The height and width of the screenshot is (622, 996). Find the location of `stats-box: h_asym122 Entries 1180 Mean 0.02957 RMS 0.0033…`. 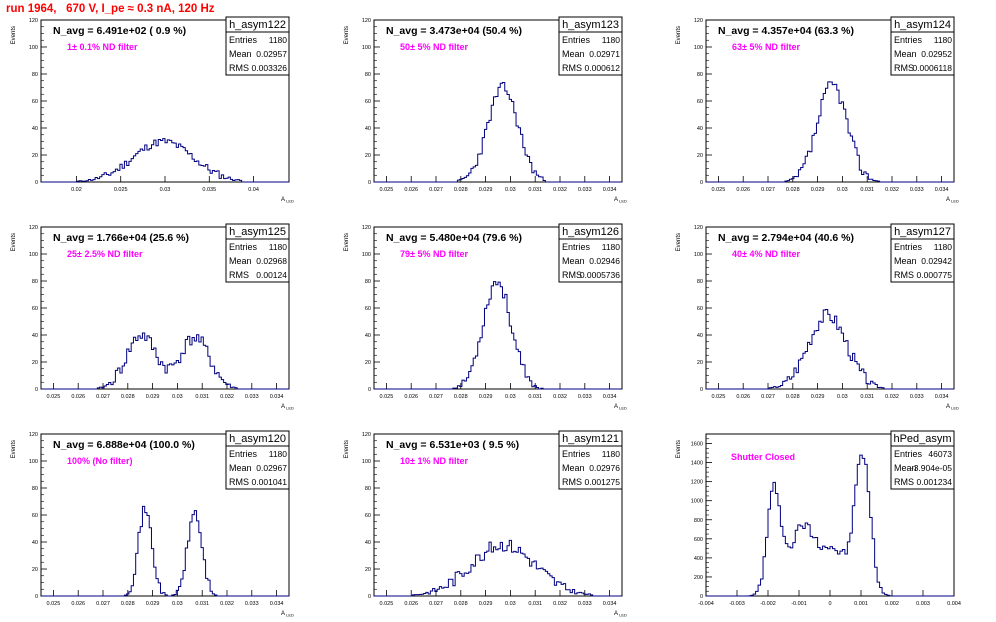

stats-box: h_asym122 Entries 1180 Mean 0.02957 RMS 0.0033… is located at coordinates (257, 46).